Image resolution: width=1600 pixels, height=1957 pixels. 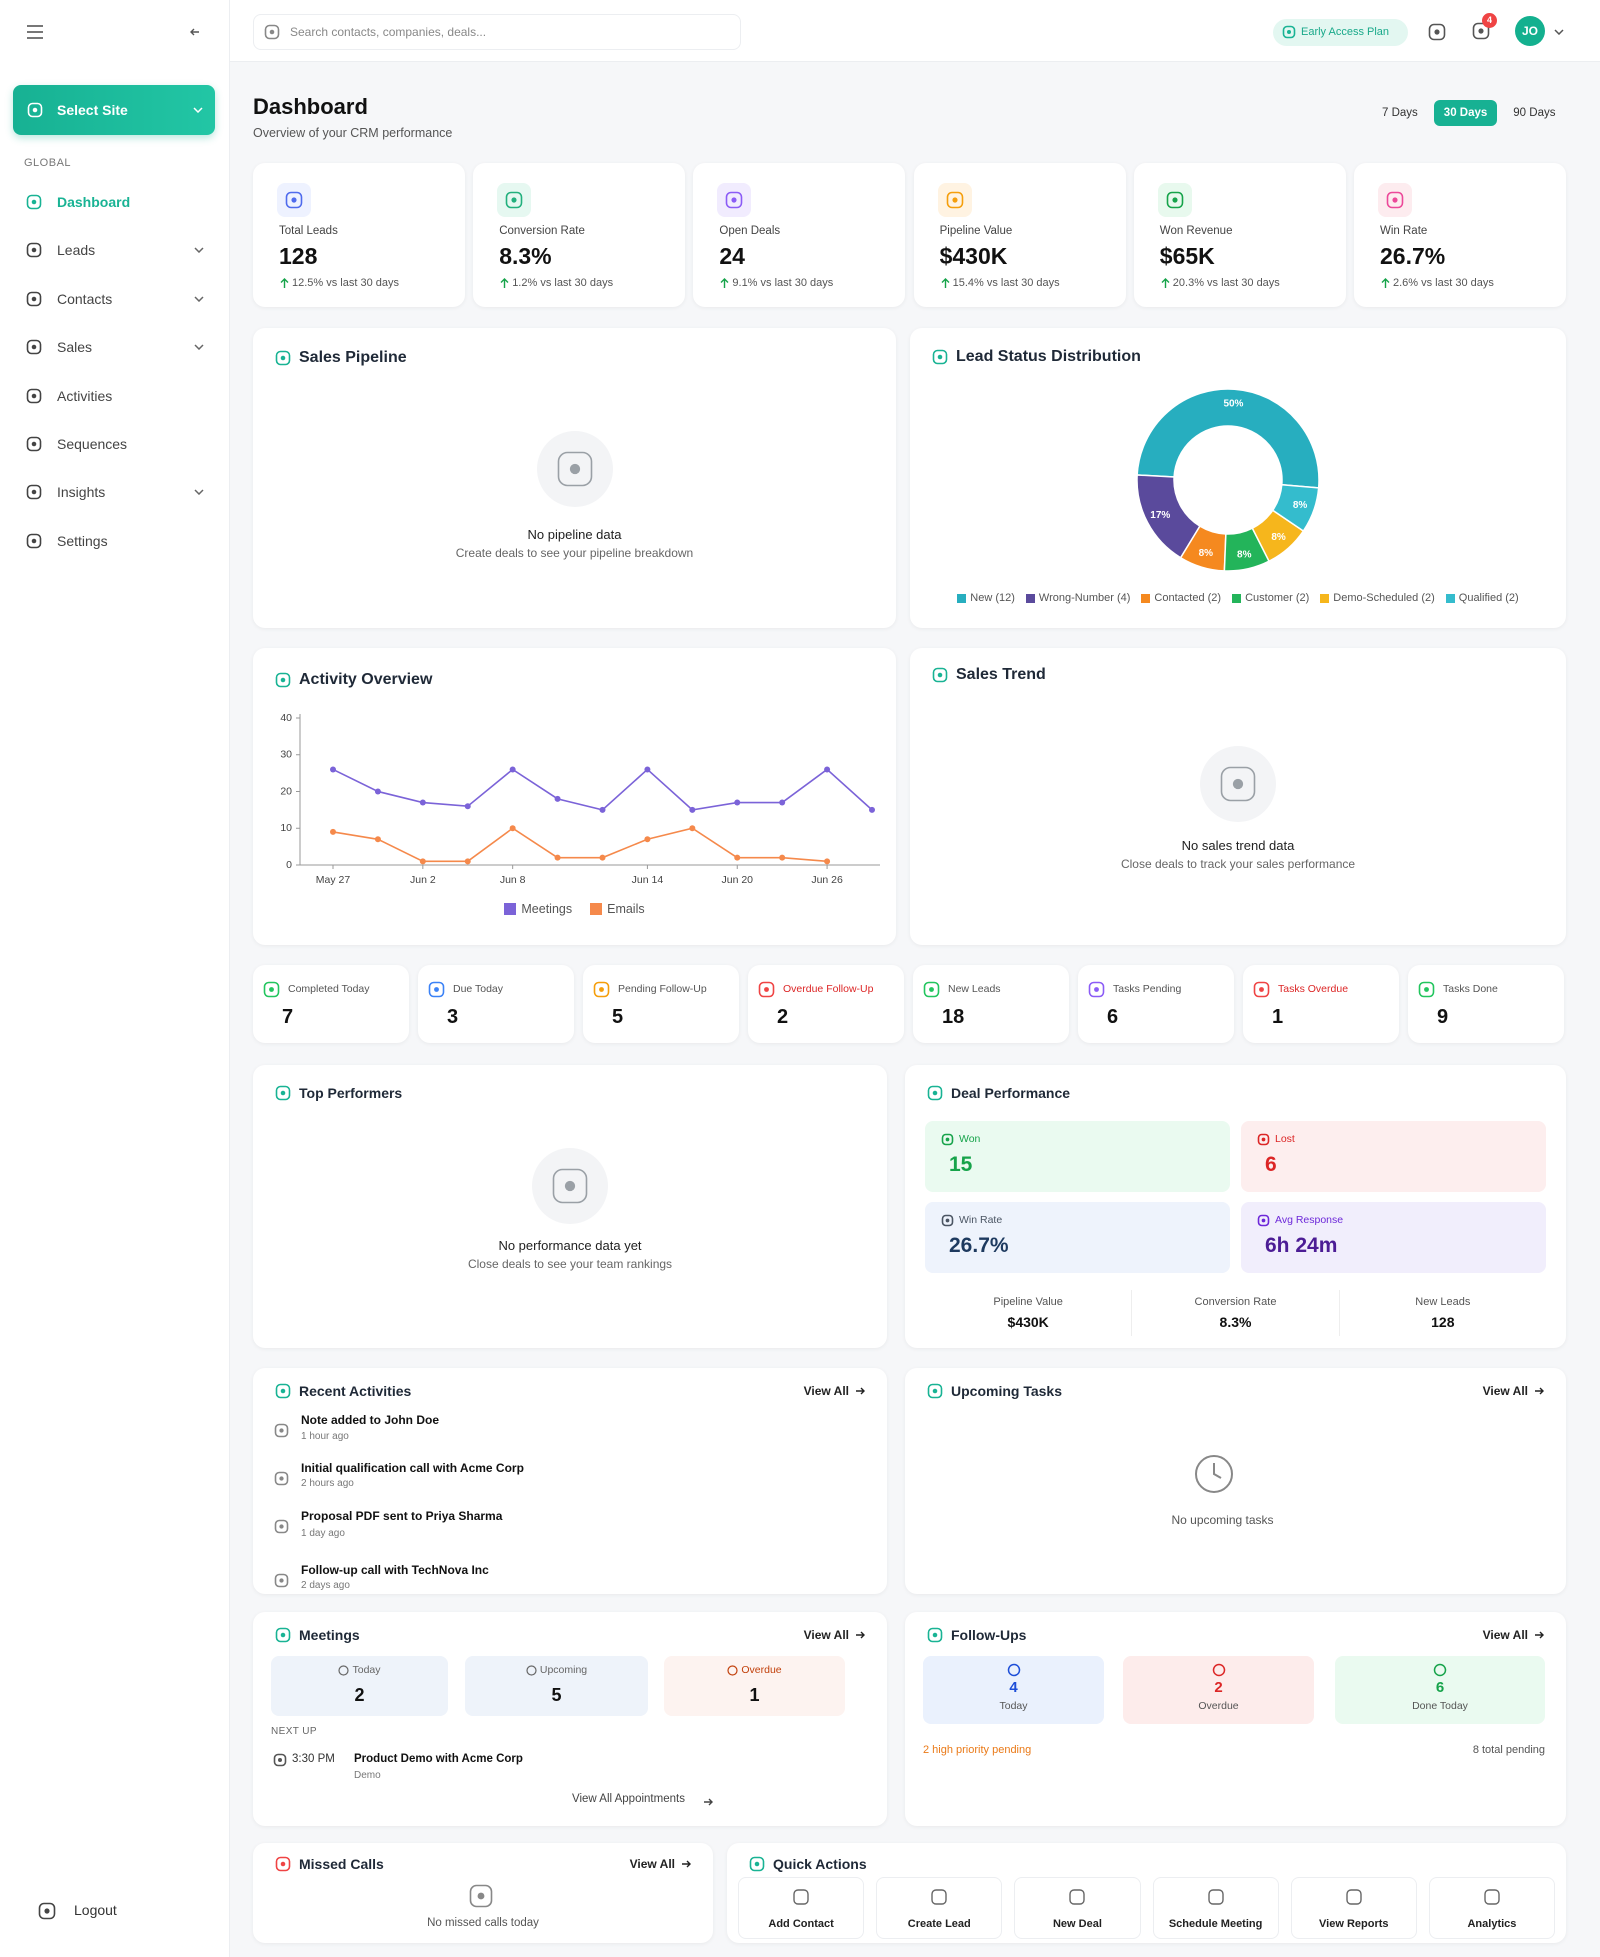 I want to click on notification-button: 4, so click(x=1484, y=27).